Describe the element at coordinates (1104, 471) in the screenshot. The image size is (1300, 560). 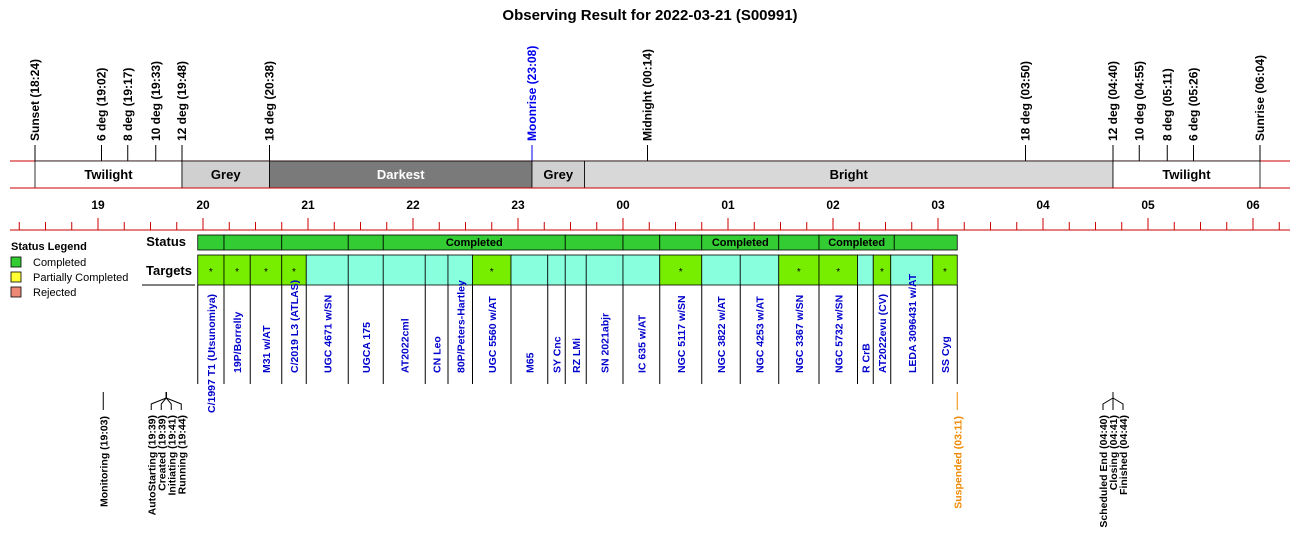
I see `event-label: Scheduled End (04:40)` at that location.